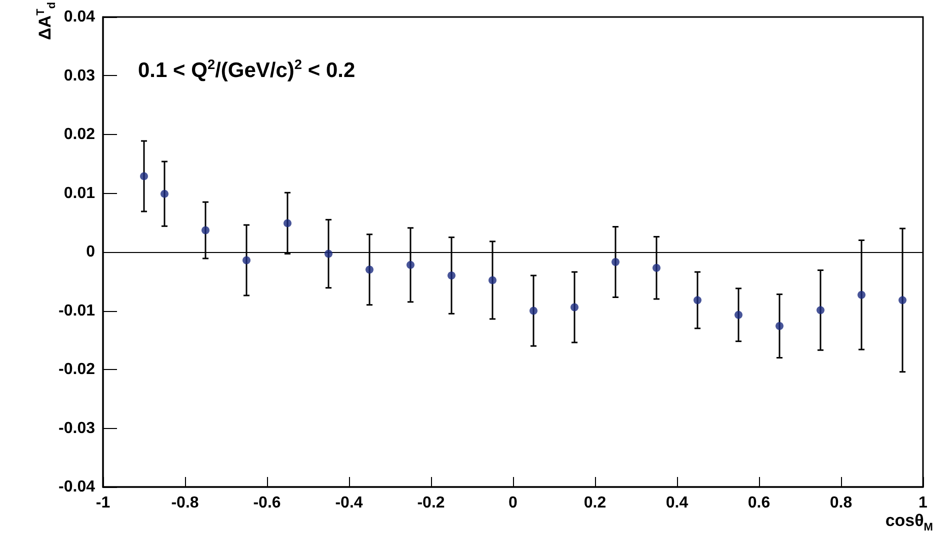 This screenshot has width=935, height=540. I want to click on y-tick-label: 0.01, so click(80, 193).